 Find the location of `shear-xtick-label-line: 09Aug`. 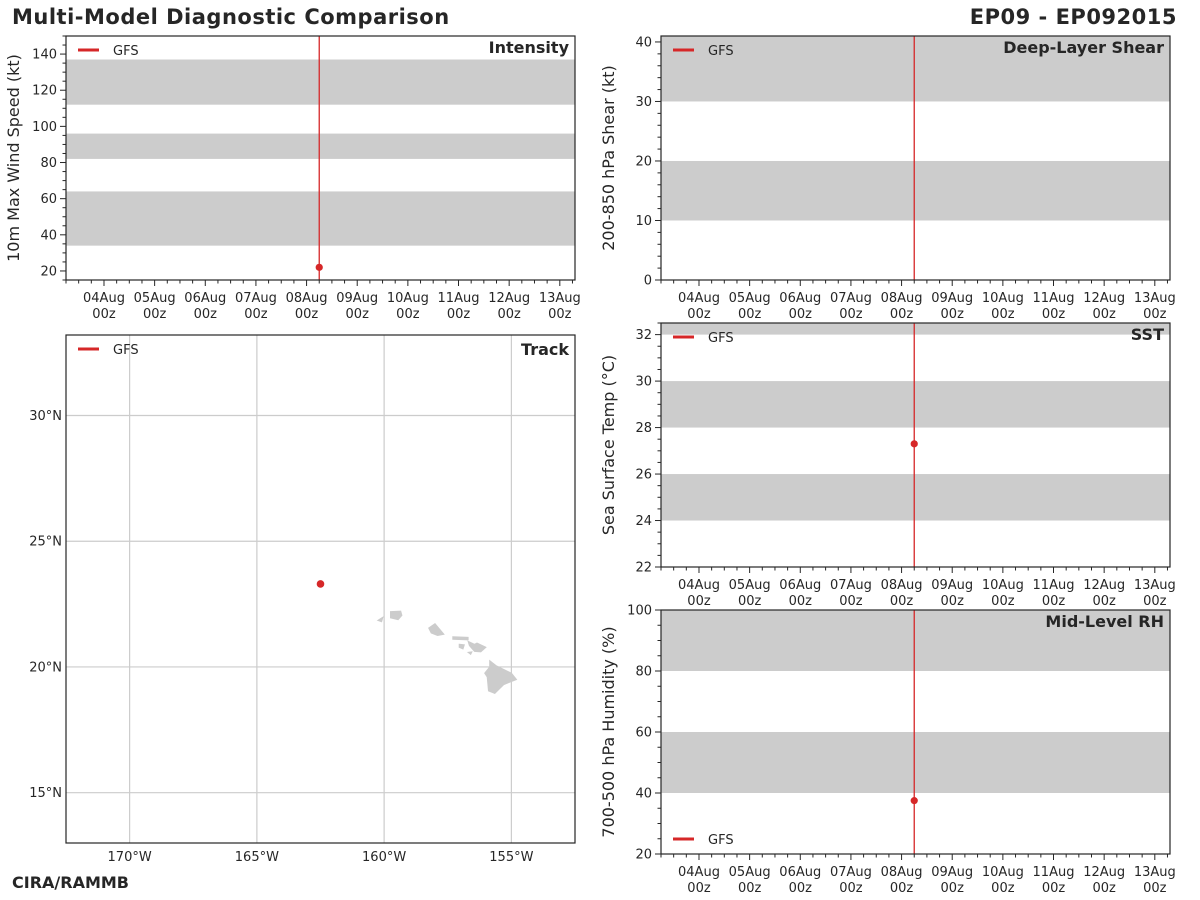

shear-xtick-label-line: 09Aug is located at coordinates (952, 298).